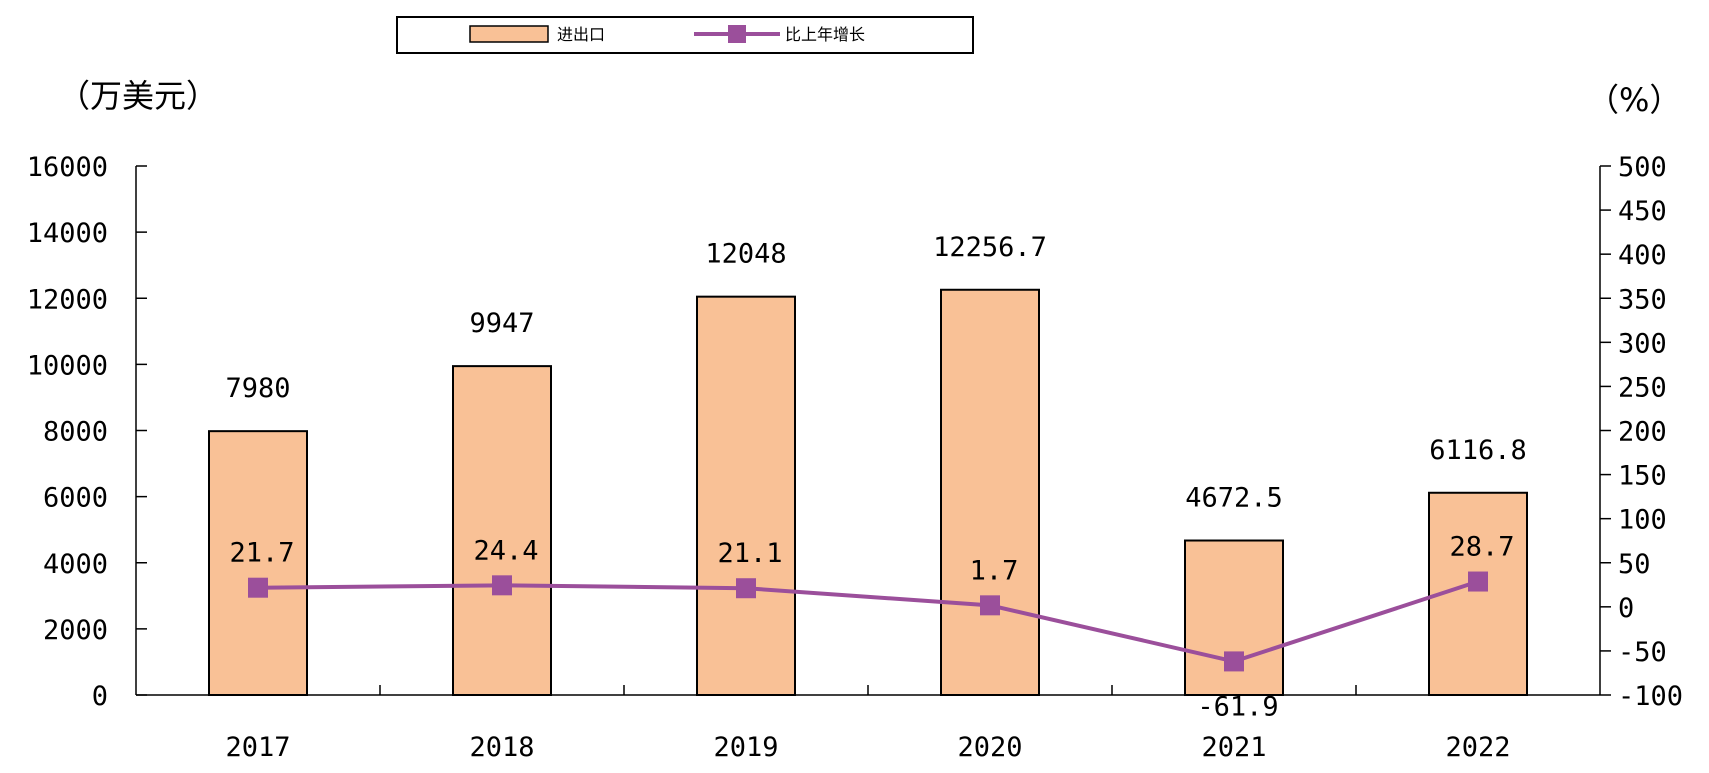  Describe the element at coordinates (685, 35) in the screenshot. I see `legend: 进出口 比上年增长` at that location.